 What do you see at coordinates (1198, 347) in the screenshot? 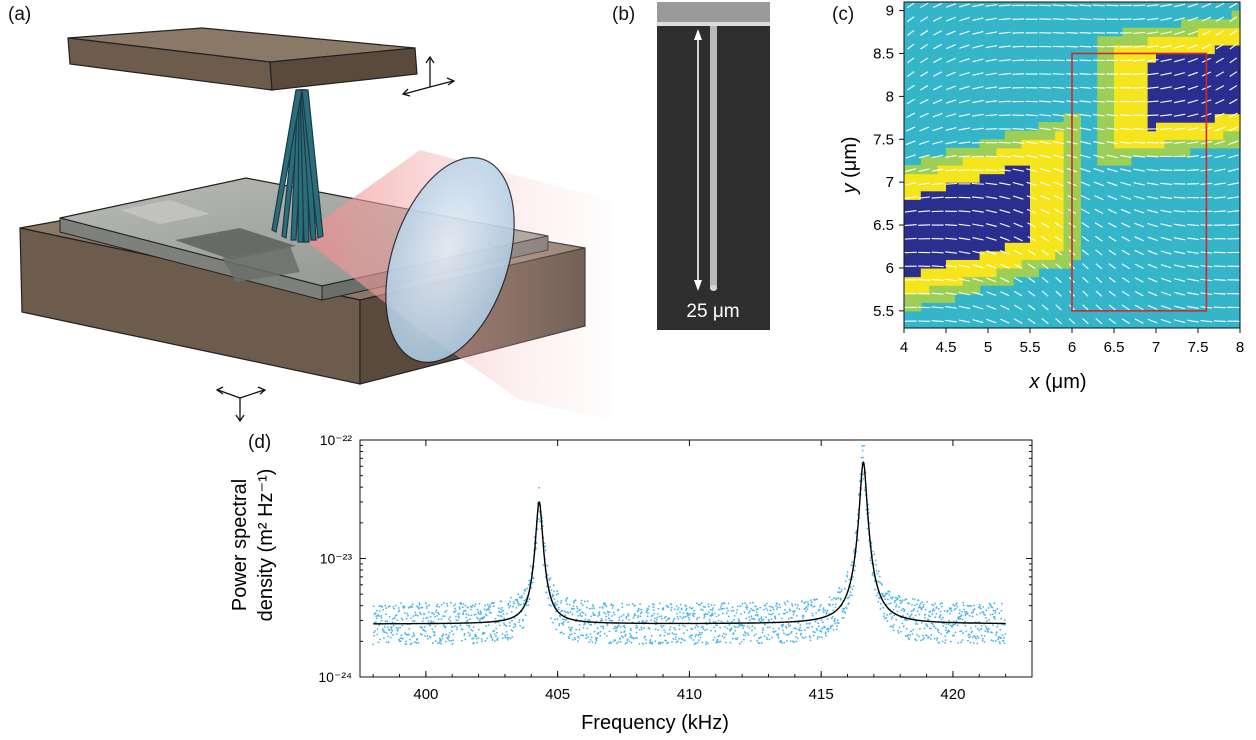
I see `c-xtick-label: 7.5` at bounding box center [1198, 347].